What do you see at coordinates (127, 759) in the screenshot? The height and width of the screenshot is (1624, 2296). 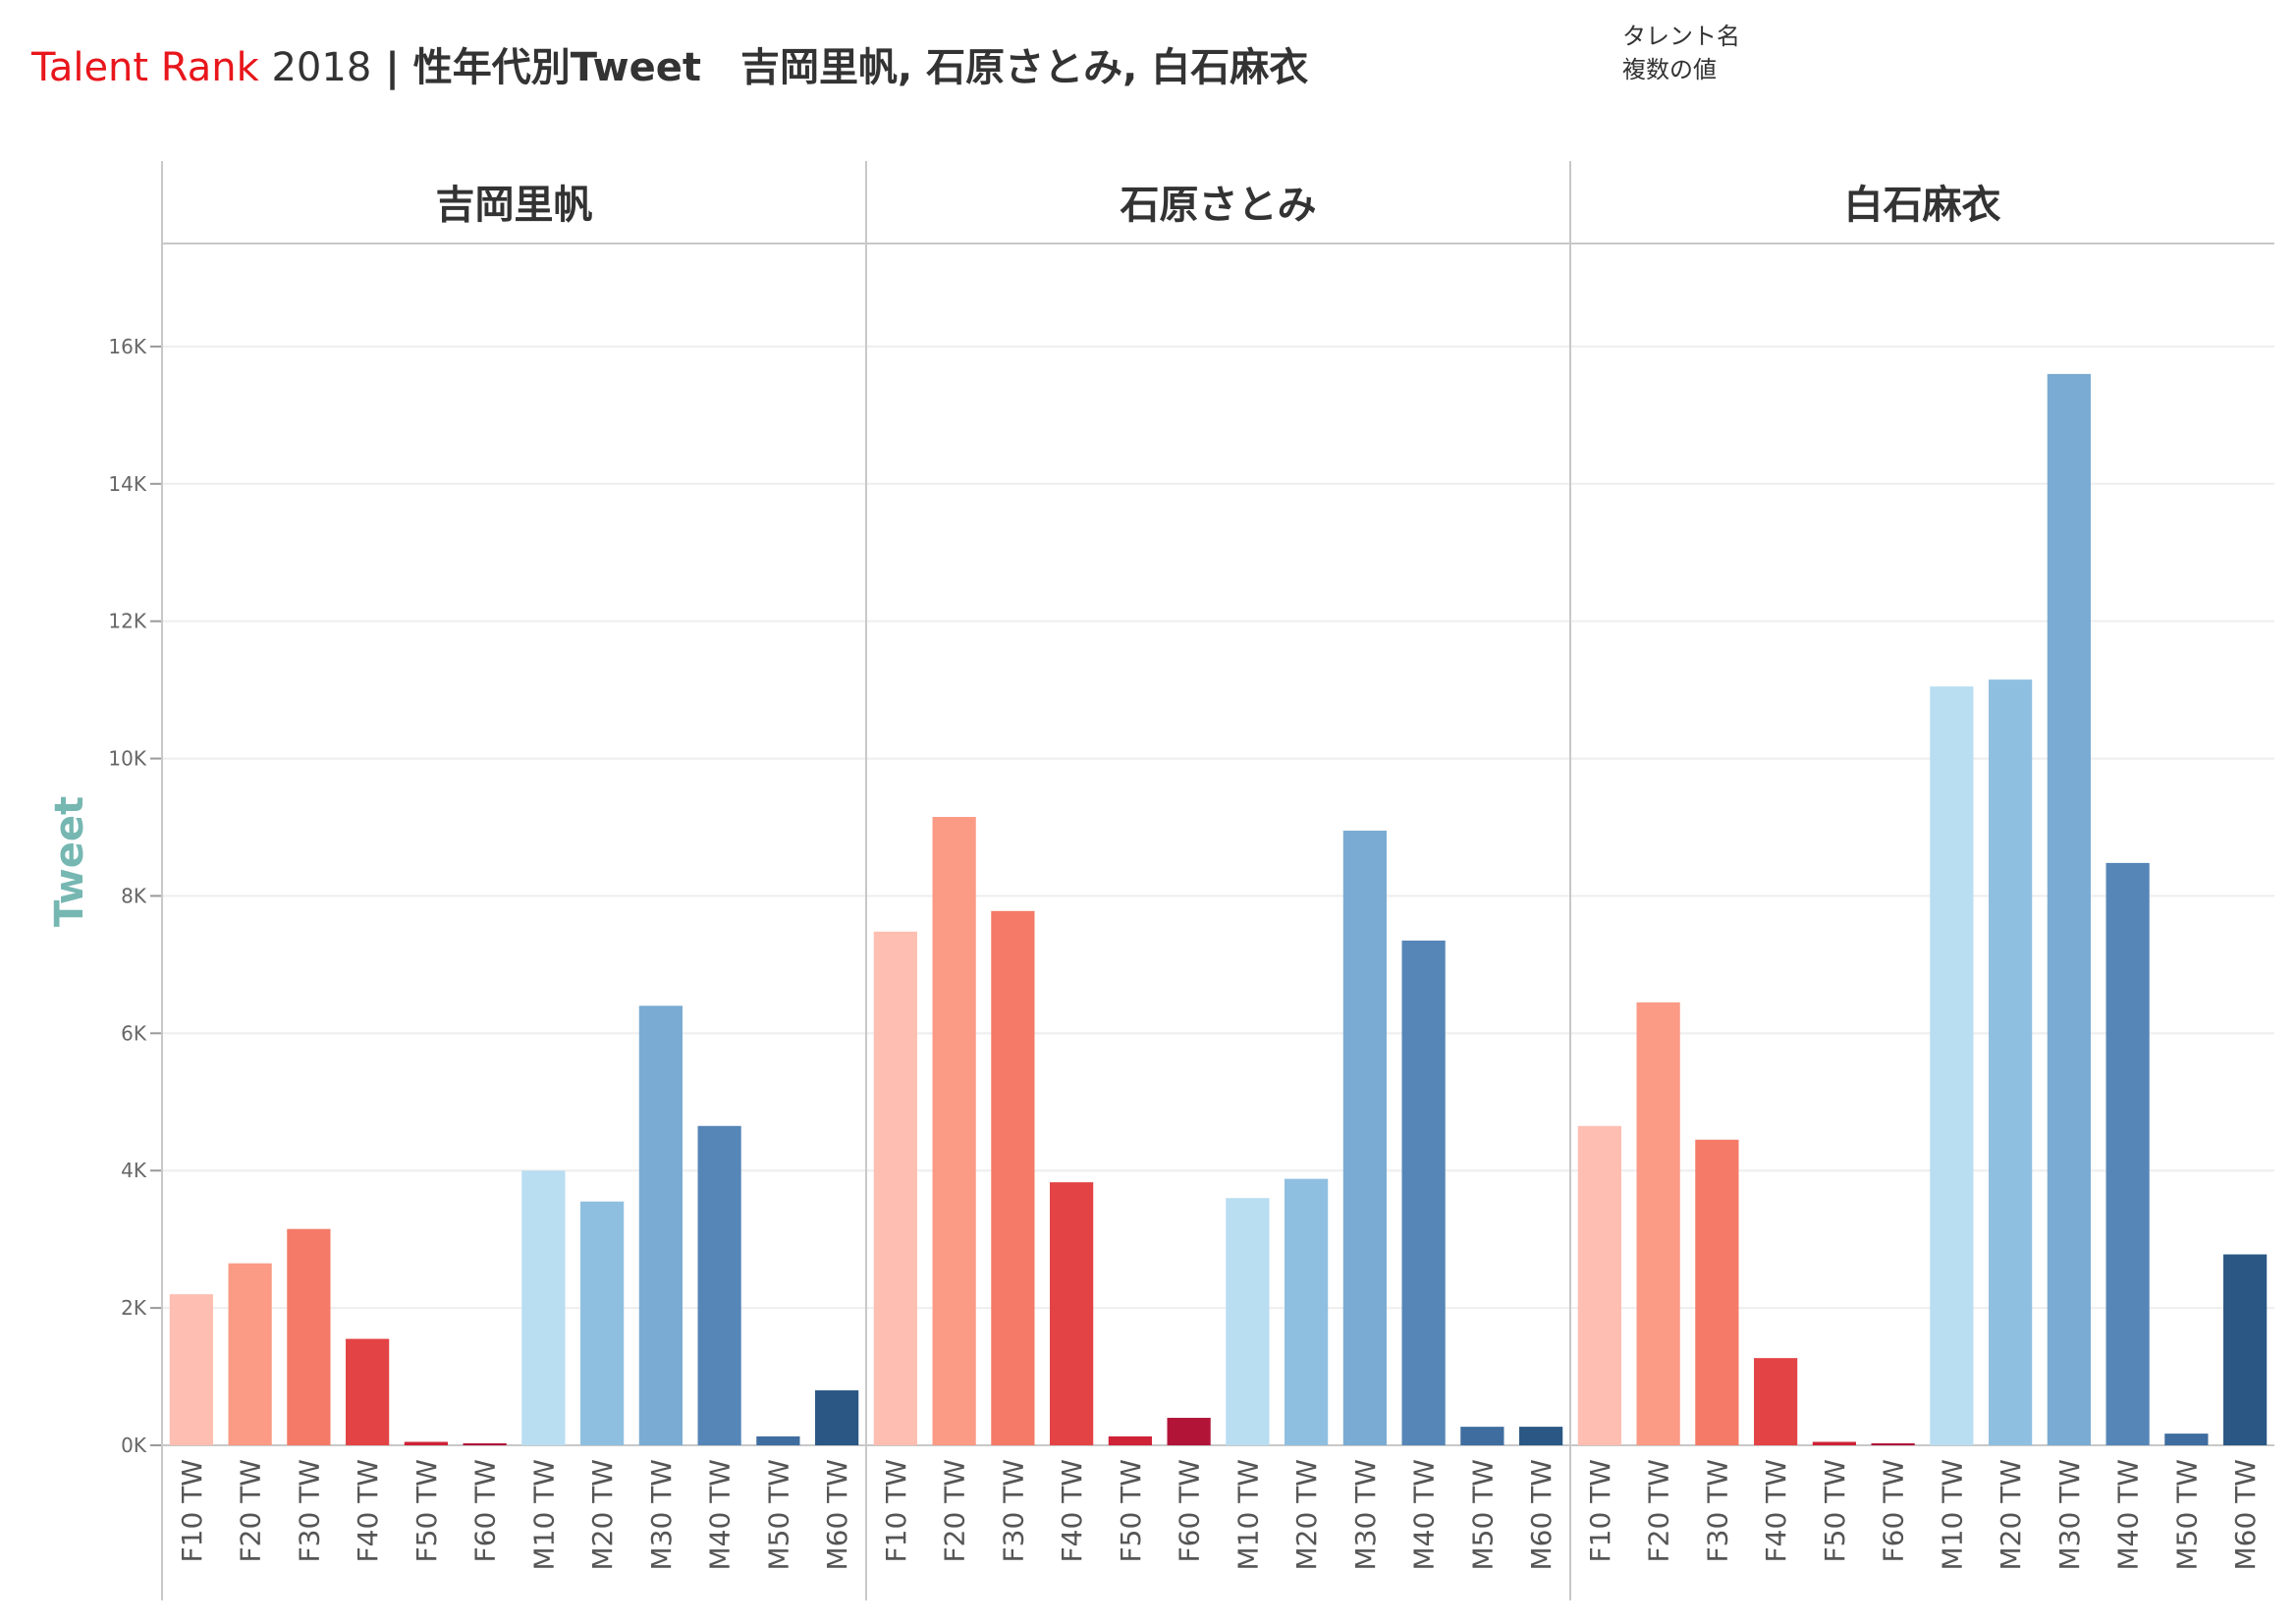 I see `y-tick-label: 10K` at bounding box center [127, 759].